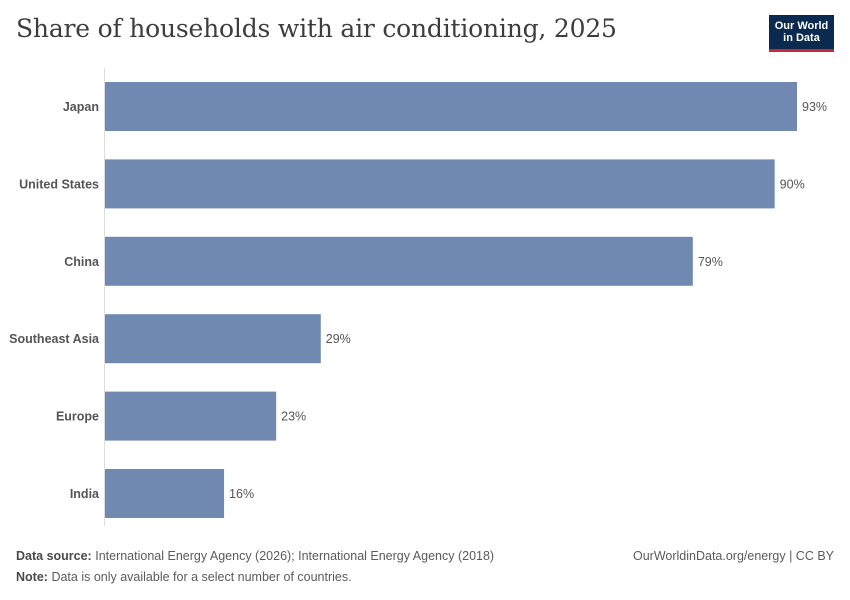  What do you see at coordinates (54, 339) in the screenshot?
I see `category-label: Southeast Asia` at bounding box center [54, 339].